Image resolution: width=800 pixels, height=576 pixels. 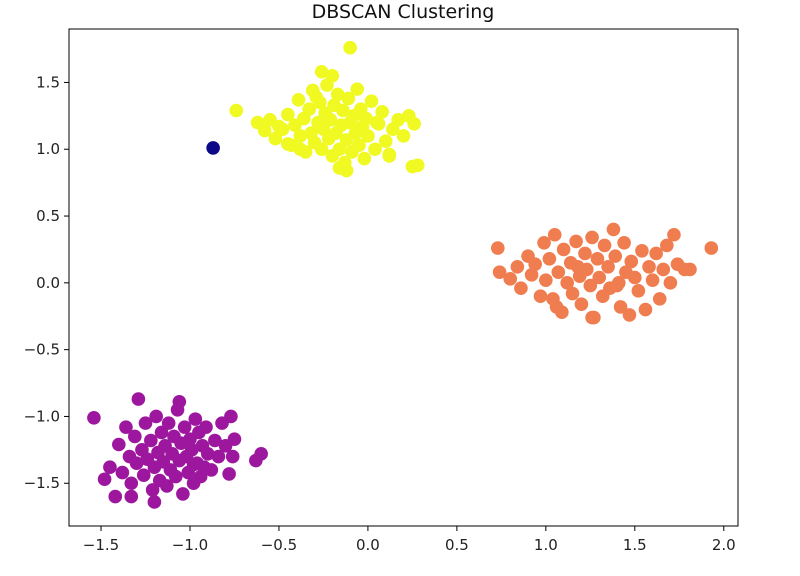 What do you see at coordinates (724, 545) in the screenshot?
I see `x-tick-label: 2.0` at bounding box center [724, 545].